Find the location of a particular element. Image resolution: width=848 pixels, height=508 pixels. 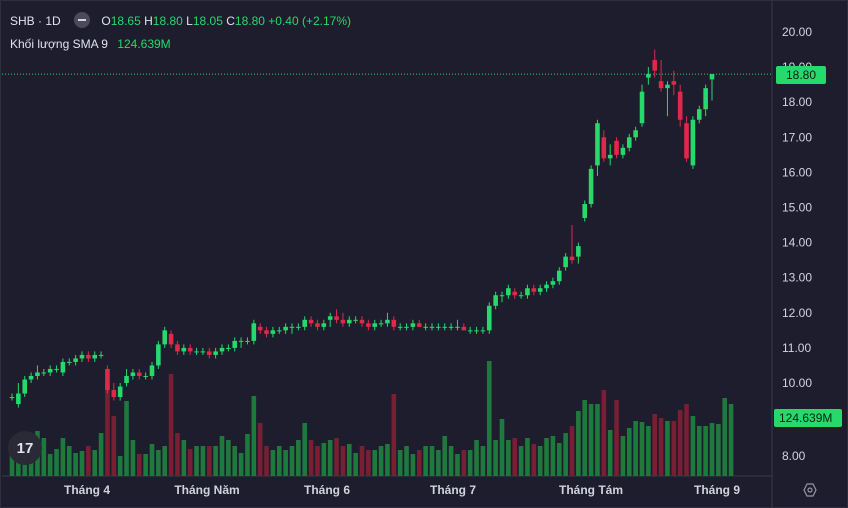

price-tick-label: 8.00 is located at coordinates (794, 456).